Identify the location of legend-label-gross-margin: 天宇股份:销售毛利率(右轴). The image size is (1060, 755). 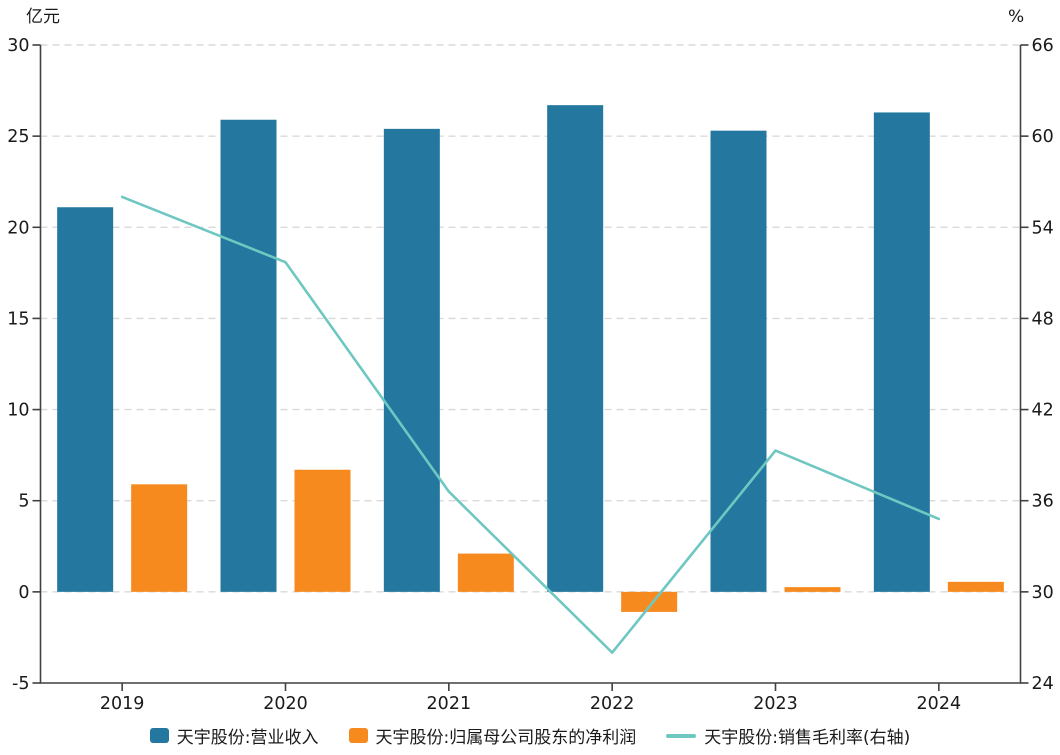
(807, 738).